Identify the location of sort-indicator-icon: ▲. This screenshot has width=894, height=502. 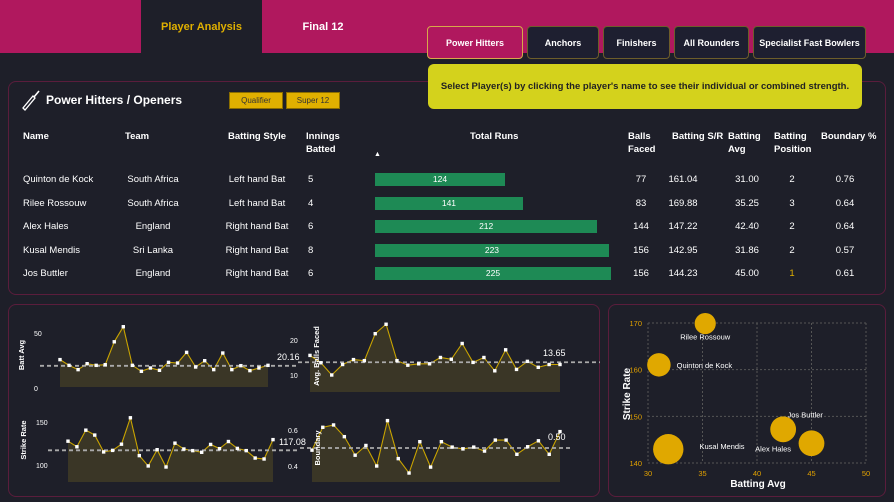
(377, 154).